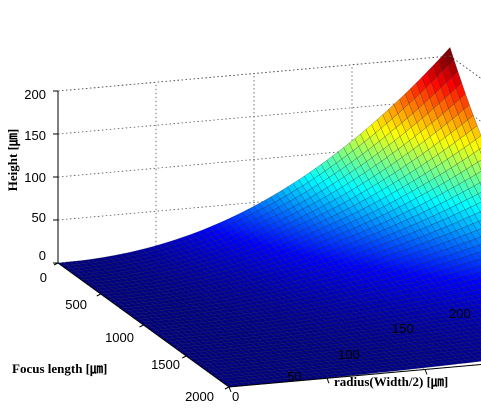 Image resolution: width=481 pixels, height=411 pixels. I want to click on z-axis-label: Height [㎛], so click(13, 160).